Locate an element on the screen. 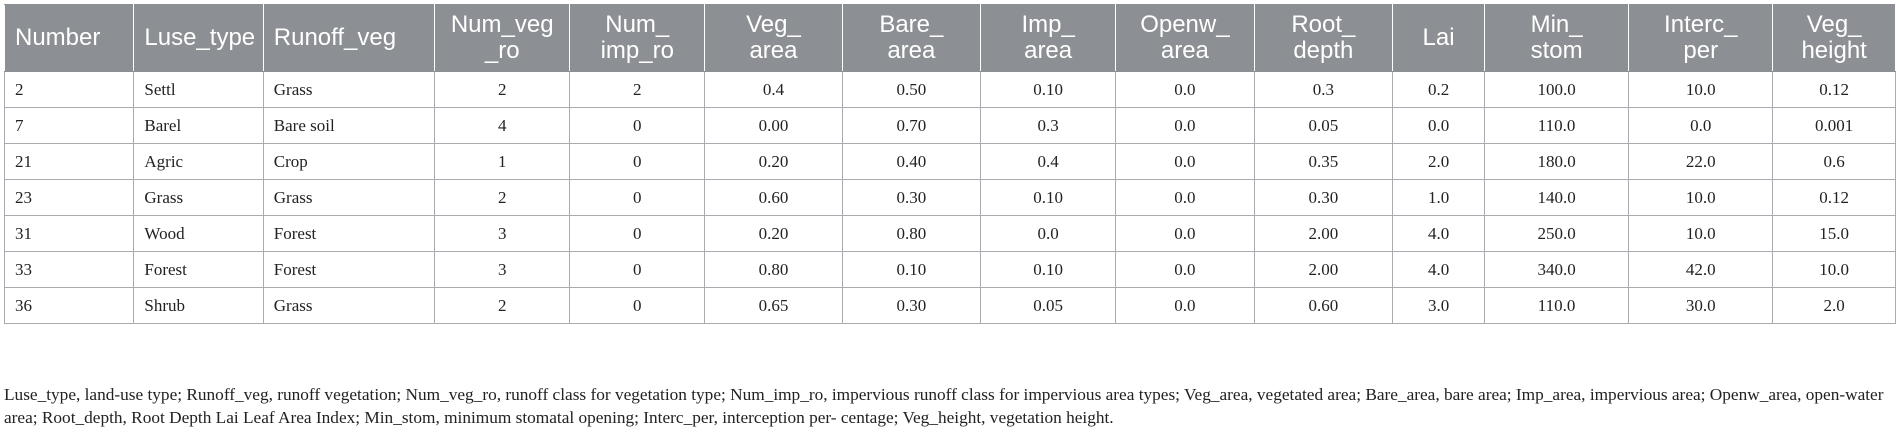 The height and width of the screenshot is (434, 1900). cell-imp-area: 0.0 is located at coordinates (1048, 233).